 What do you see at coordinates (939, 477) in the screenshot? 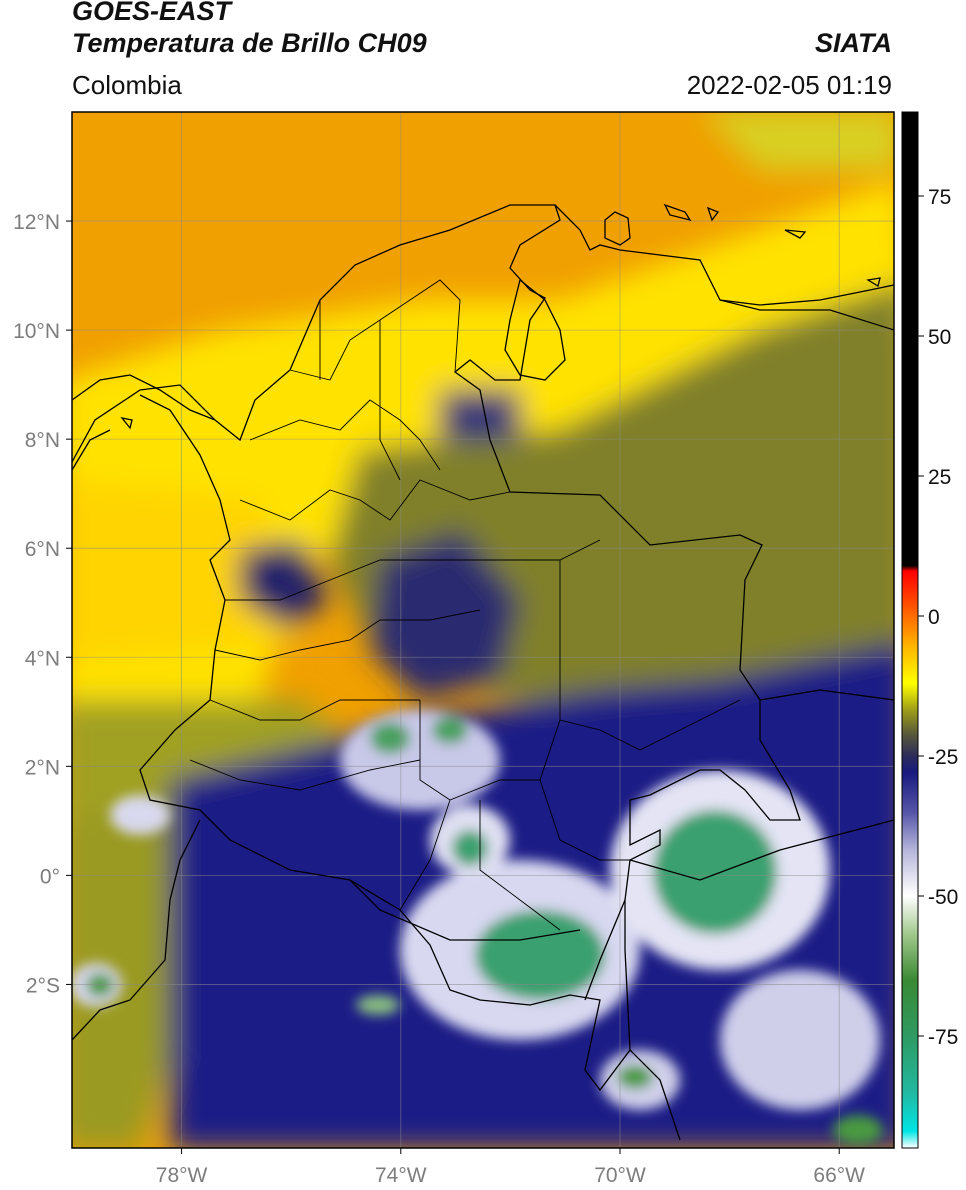
I see `colorbar-tick-label: 25` at bounding box center [939, 477].